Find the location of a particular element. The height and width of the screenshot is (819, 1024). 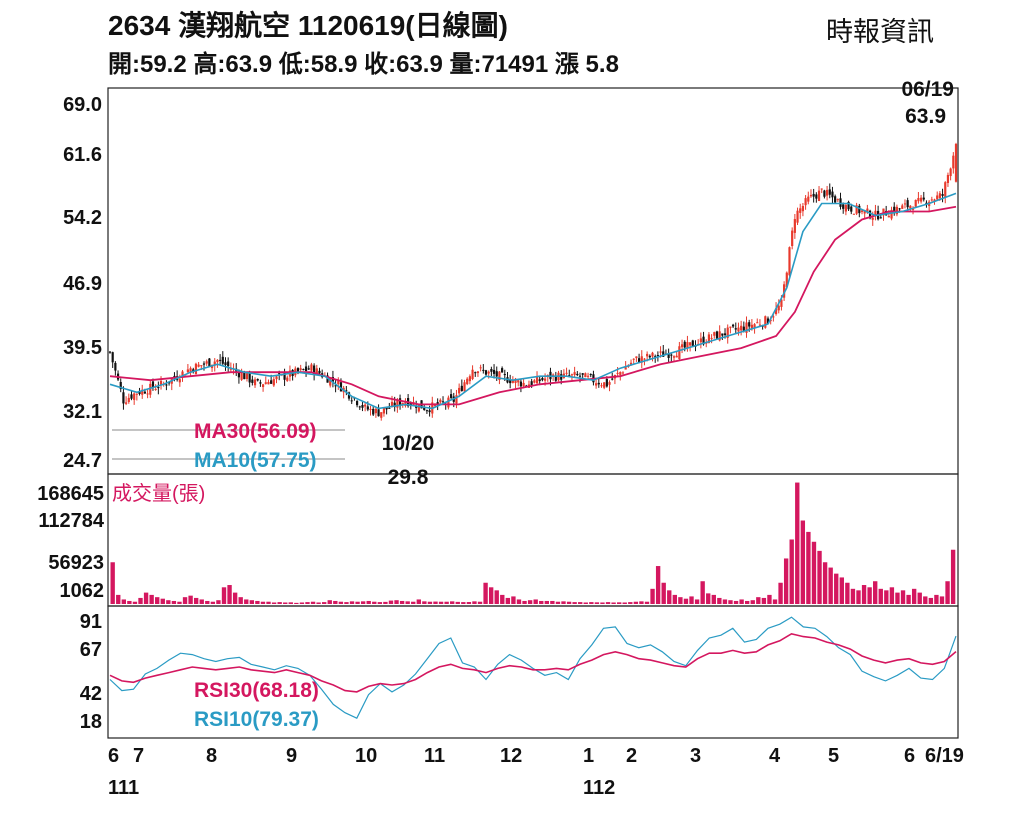

rsi-ytick: 67 is located at coordinates (91, 650).